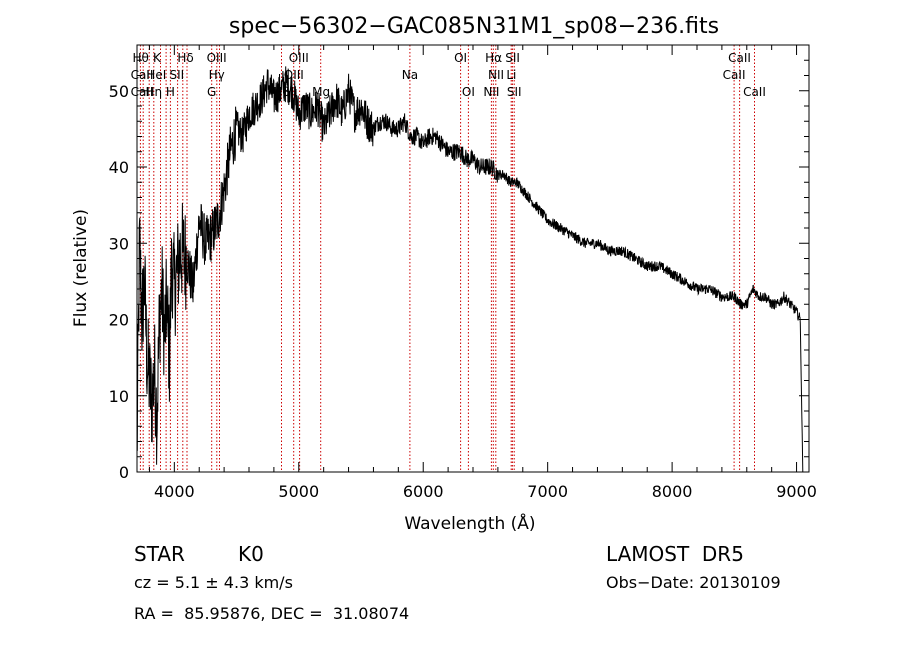  What do you see at coordinates (185, 58) in the screenshot?
I see `spectral-line-label: Hδ` at bounding box center [185, 58].